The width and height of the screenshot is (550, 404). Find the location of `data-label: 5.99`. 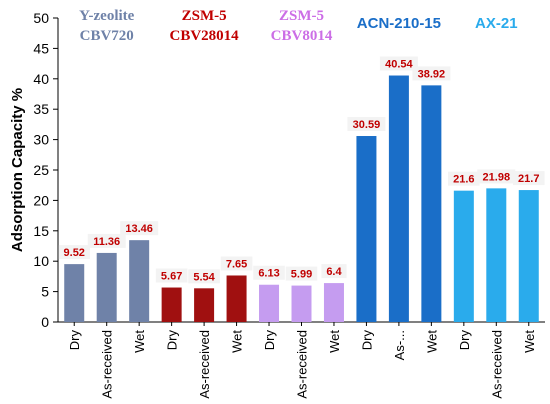

data-label: 5.99 is located at coordinates (301, 275).